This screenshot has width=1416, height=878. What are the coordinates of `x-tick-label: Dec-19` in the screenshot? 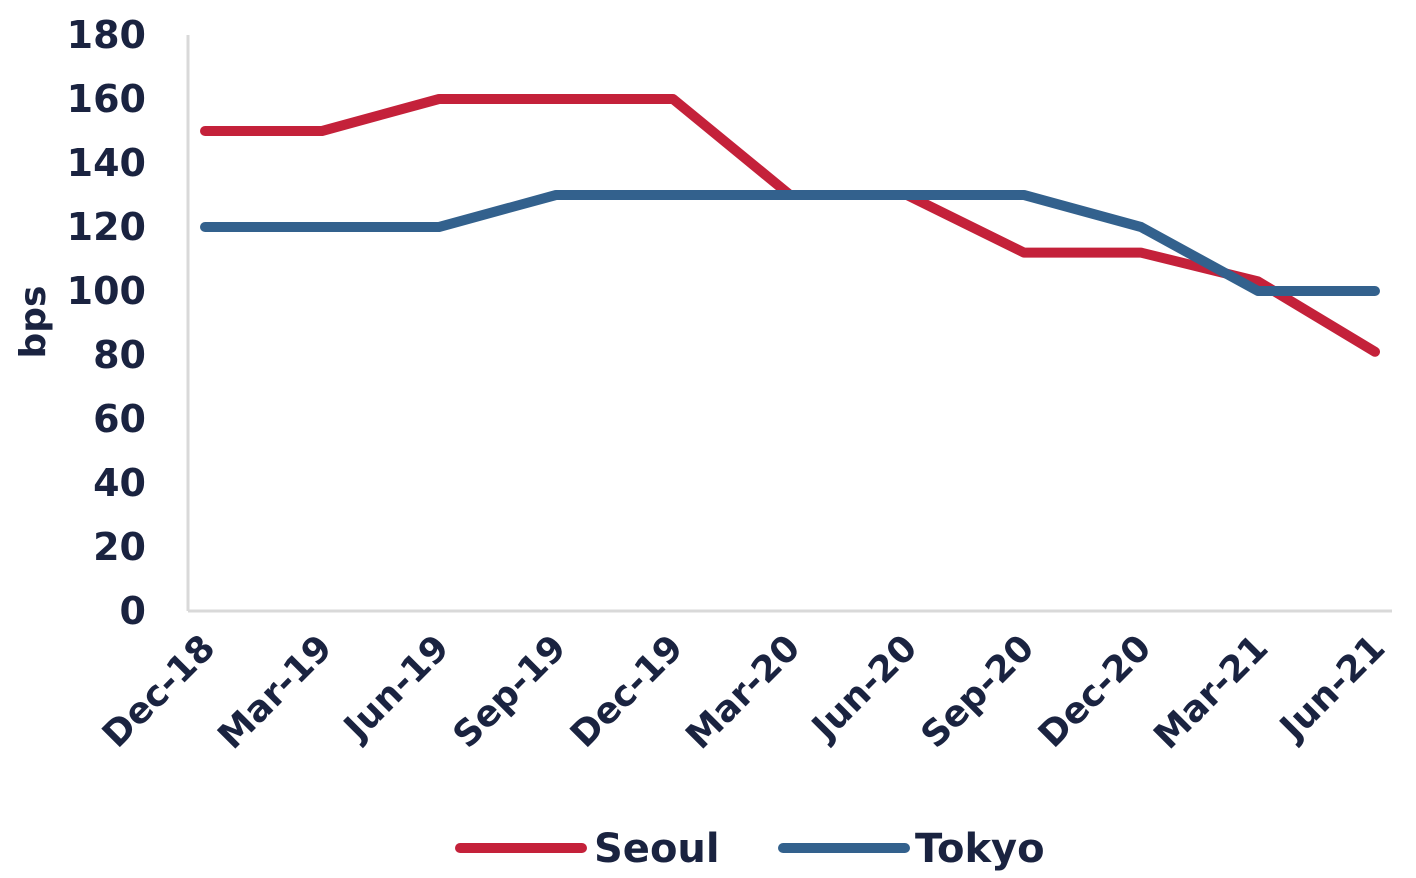 It's located at (627, 691).